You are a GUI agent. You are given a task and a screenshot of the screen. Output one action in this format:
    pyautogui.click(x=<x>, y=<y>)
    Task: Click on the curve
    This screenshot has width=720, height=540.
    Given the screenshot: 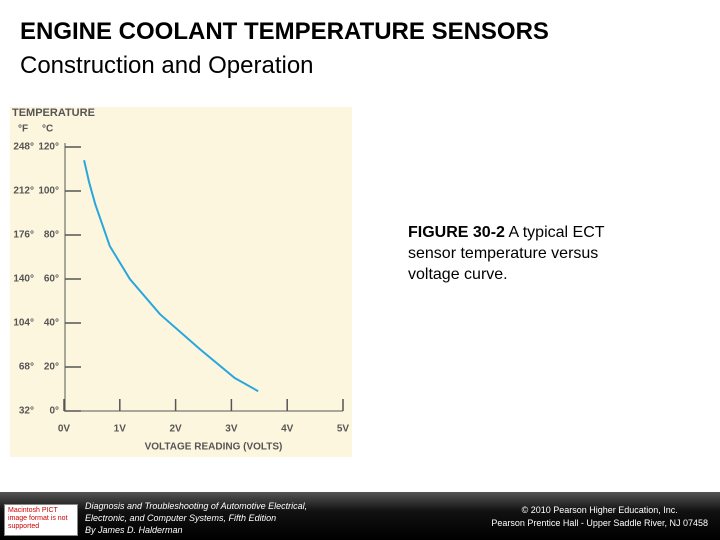 What is the action you would take?
    pyautogui.click(x=171, y=276)
    